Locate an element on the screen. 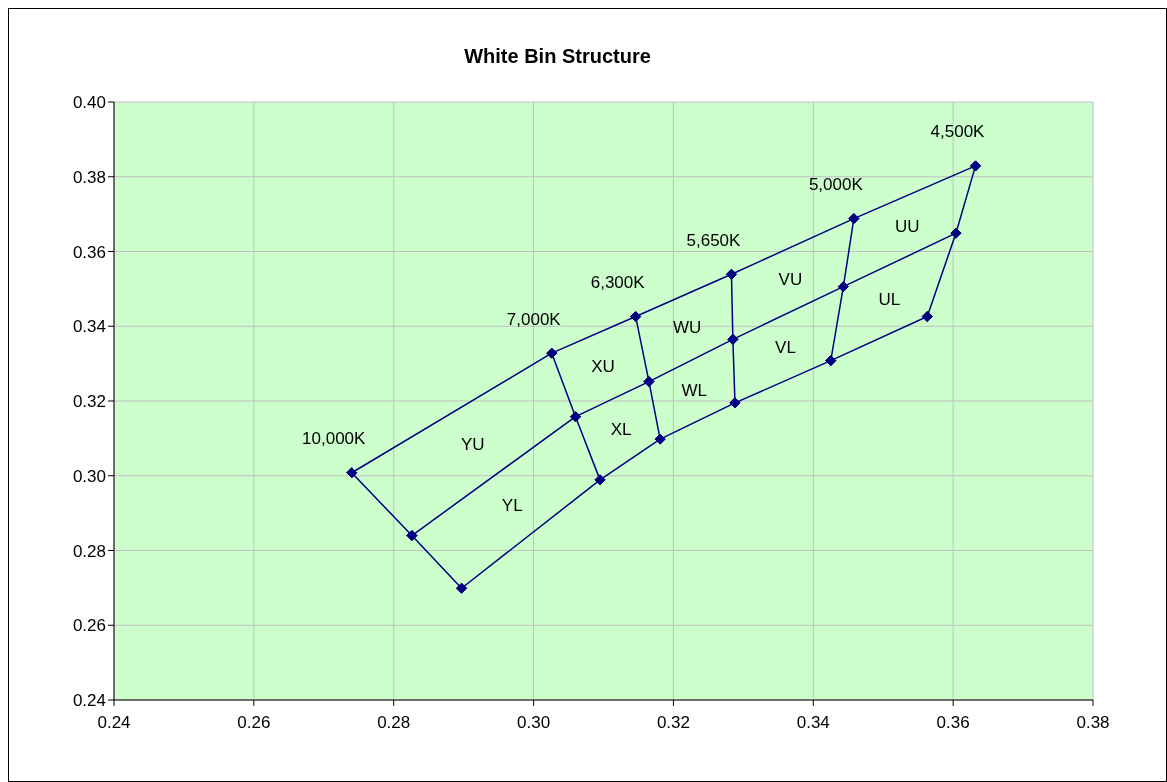 This screenshot has width=1167, height=782. y-tick-label: 0.30 is located at coordinates (89, 476).